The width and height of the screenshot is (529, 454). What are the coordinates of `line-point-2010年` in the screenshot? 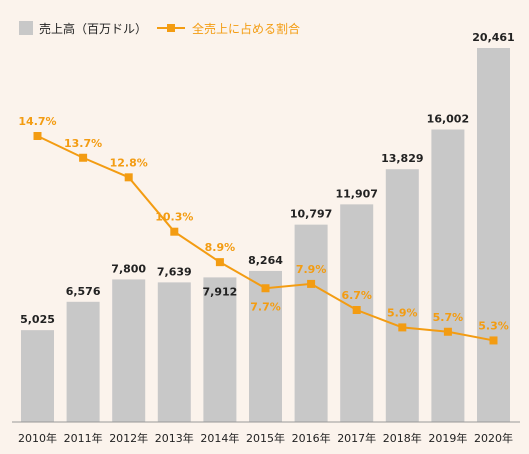 It's located at (37, 136).